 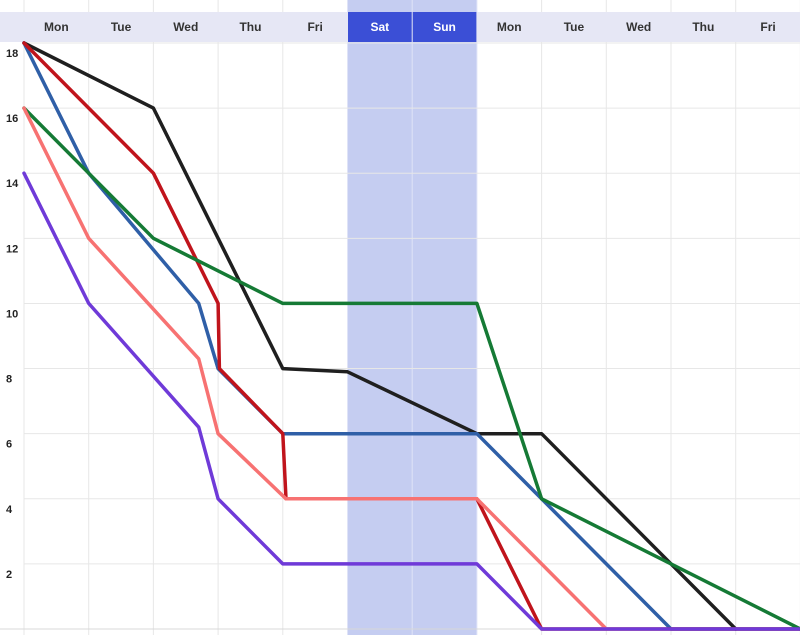 I want to click on y-tick-label: 6, so click(x=9, y=445).